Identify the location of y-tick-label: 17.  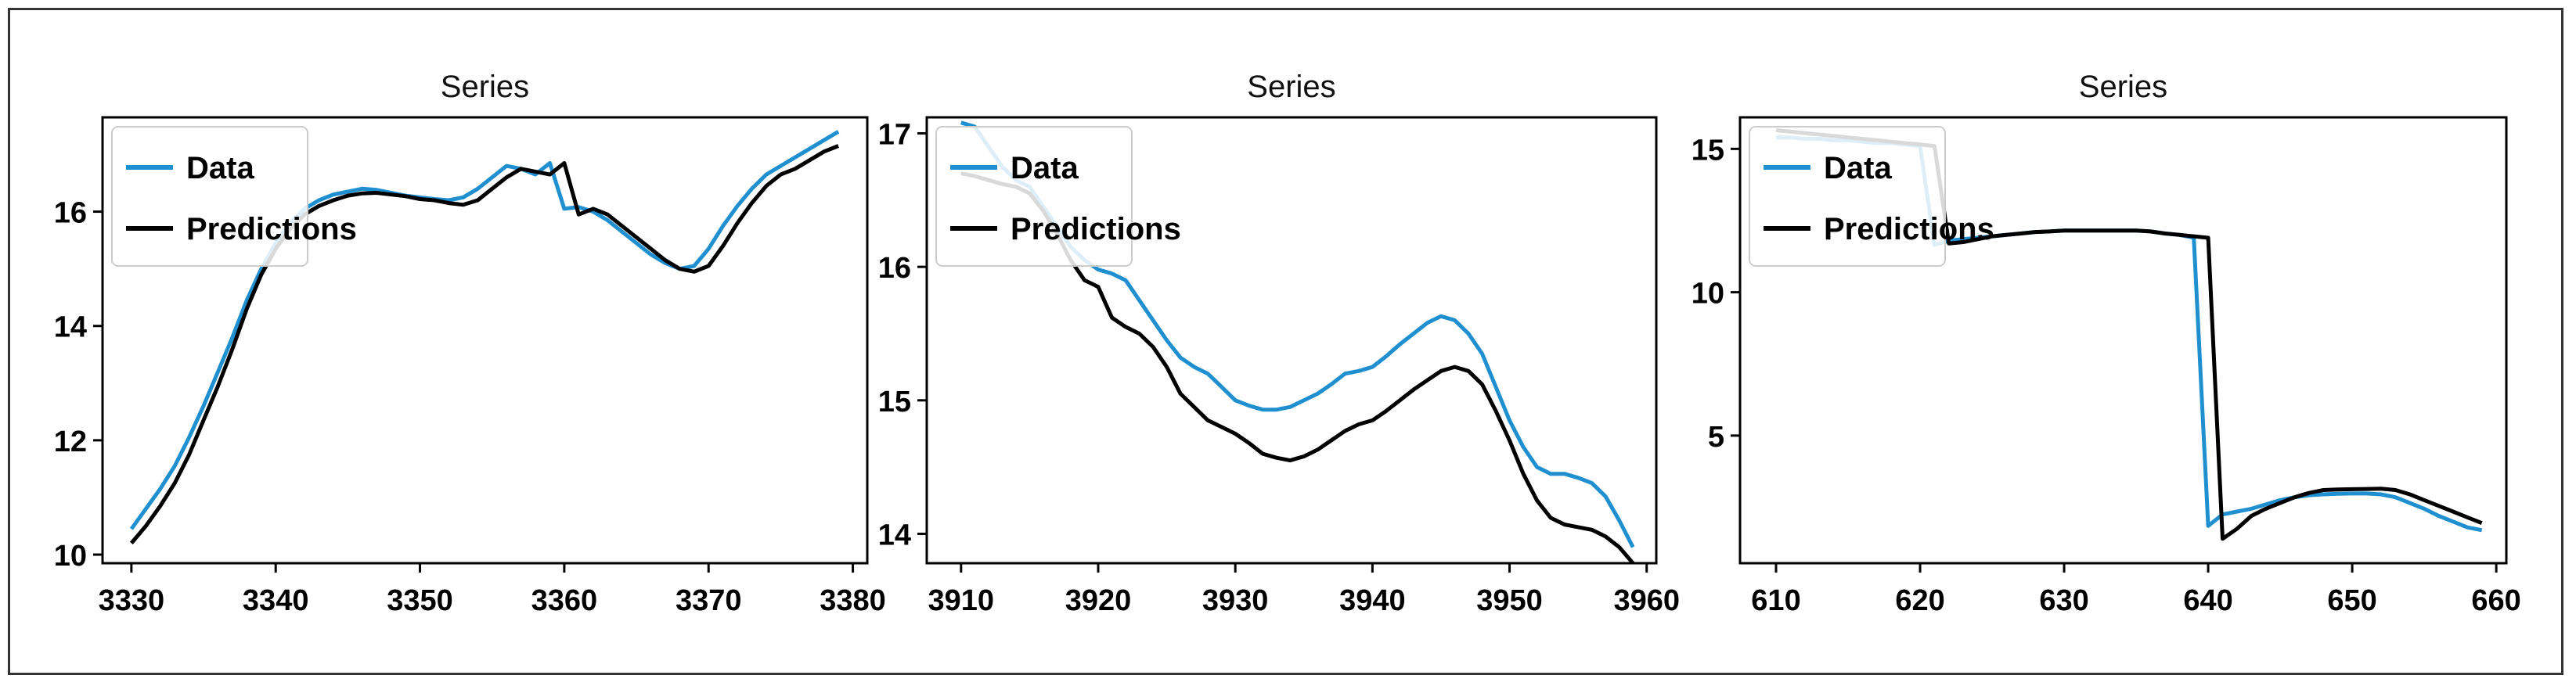
(894, 134).